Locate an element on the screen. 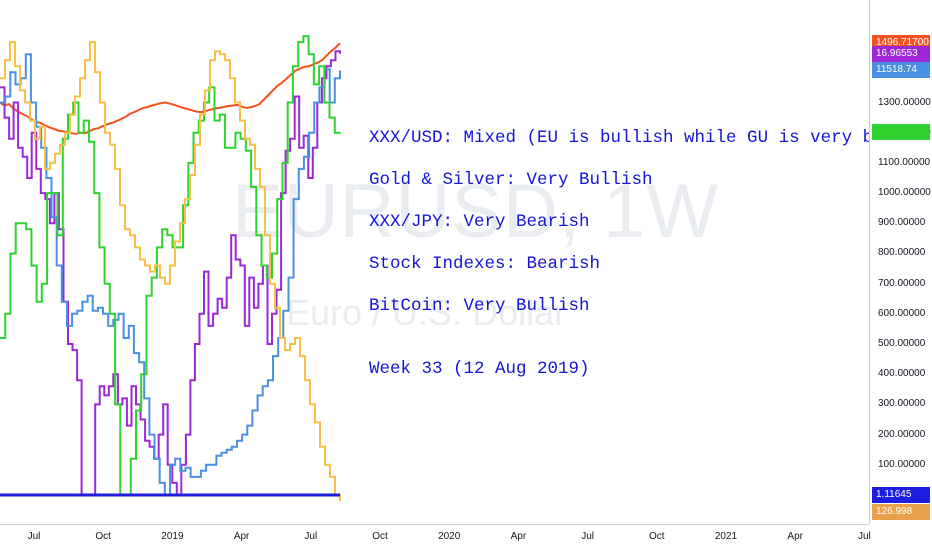  y-tick-label: 100.00000 is located at coordinates (902, 464).